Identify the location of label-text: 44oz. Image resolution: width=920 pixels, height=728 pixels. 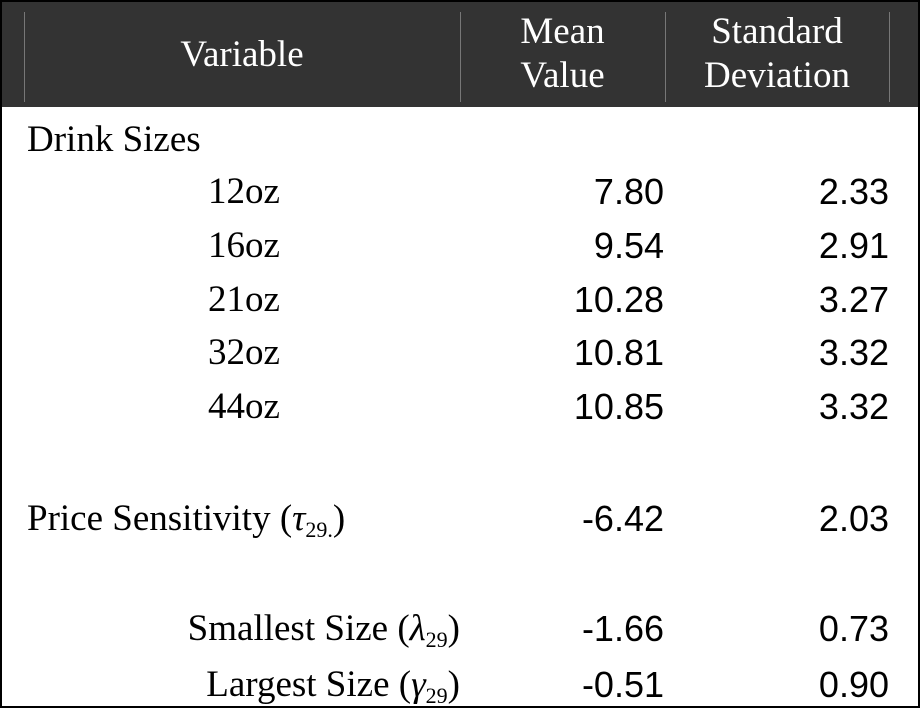
(244, 406).